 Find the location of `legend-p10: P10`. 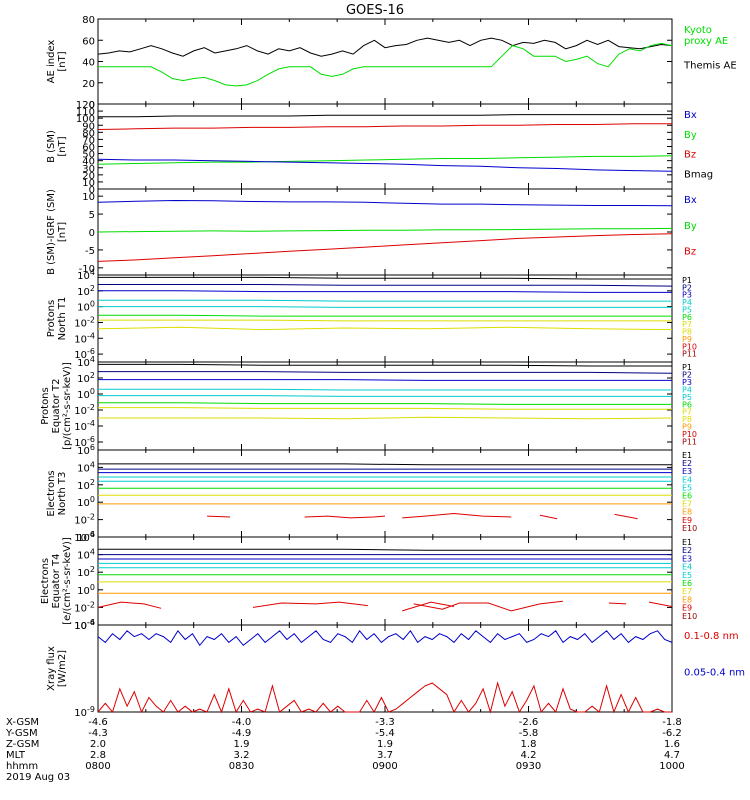

legend-p10: P10 is located at coordinates (689, 434).